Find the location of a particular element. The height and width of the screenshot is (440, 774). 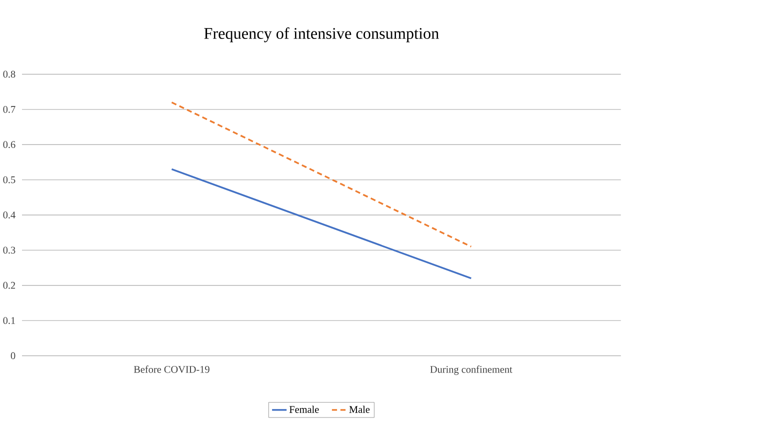

y-tick-label: 0.3 is located at coordinates (9, 250).